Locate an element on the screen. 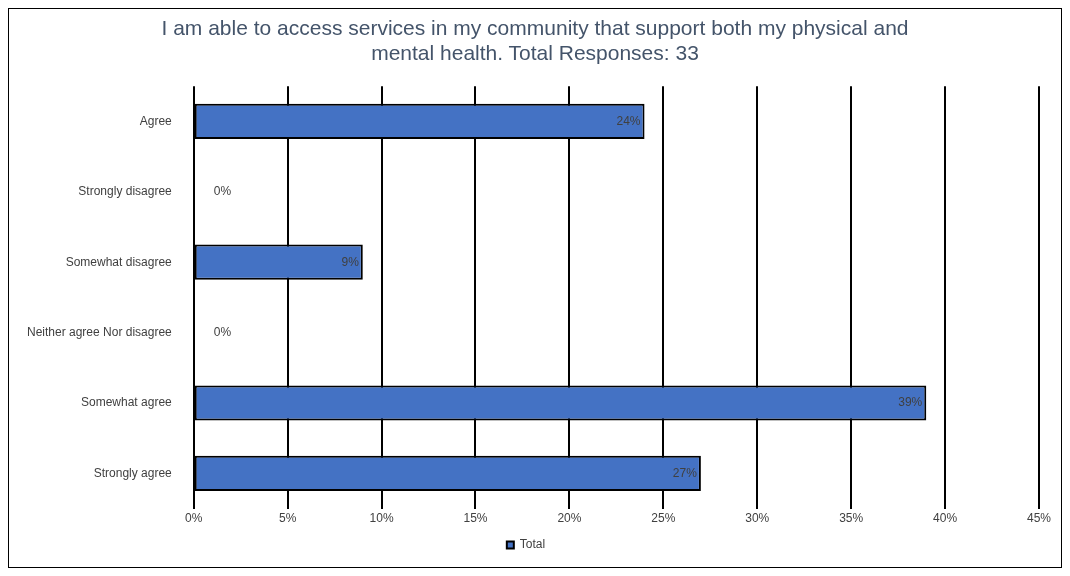 The height and width of the screenshot is (576, 1070). legend-label: Total is located at coordinates (532, 544).